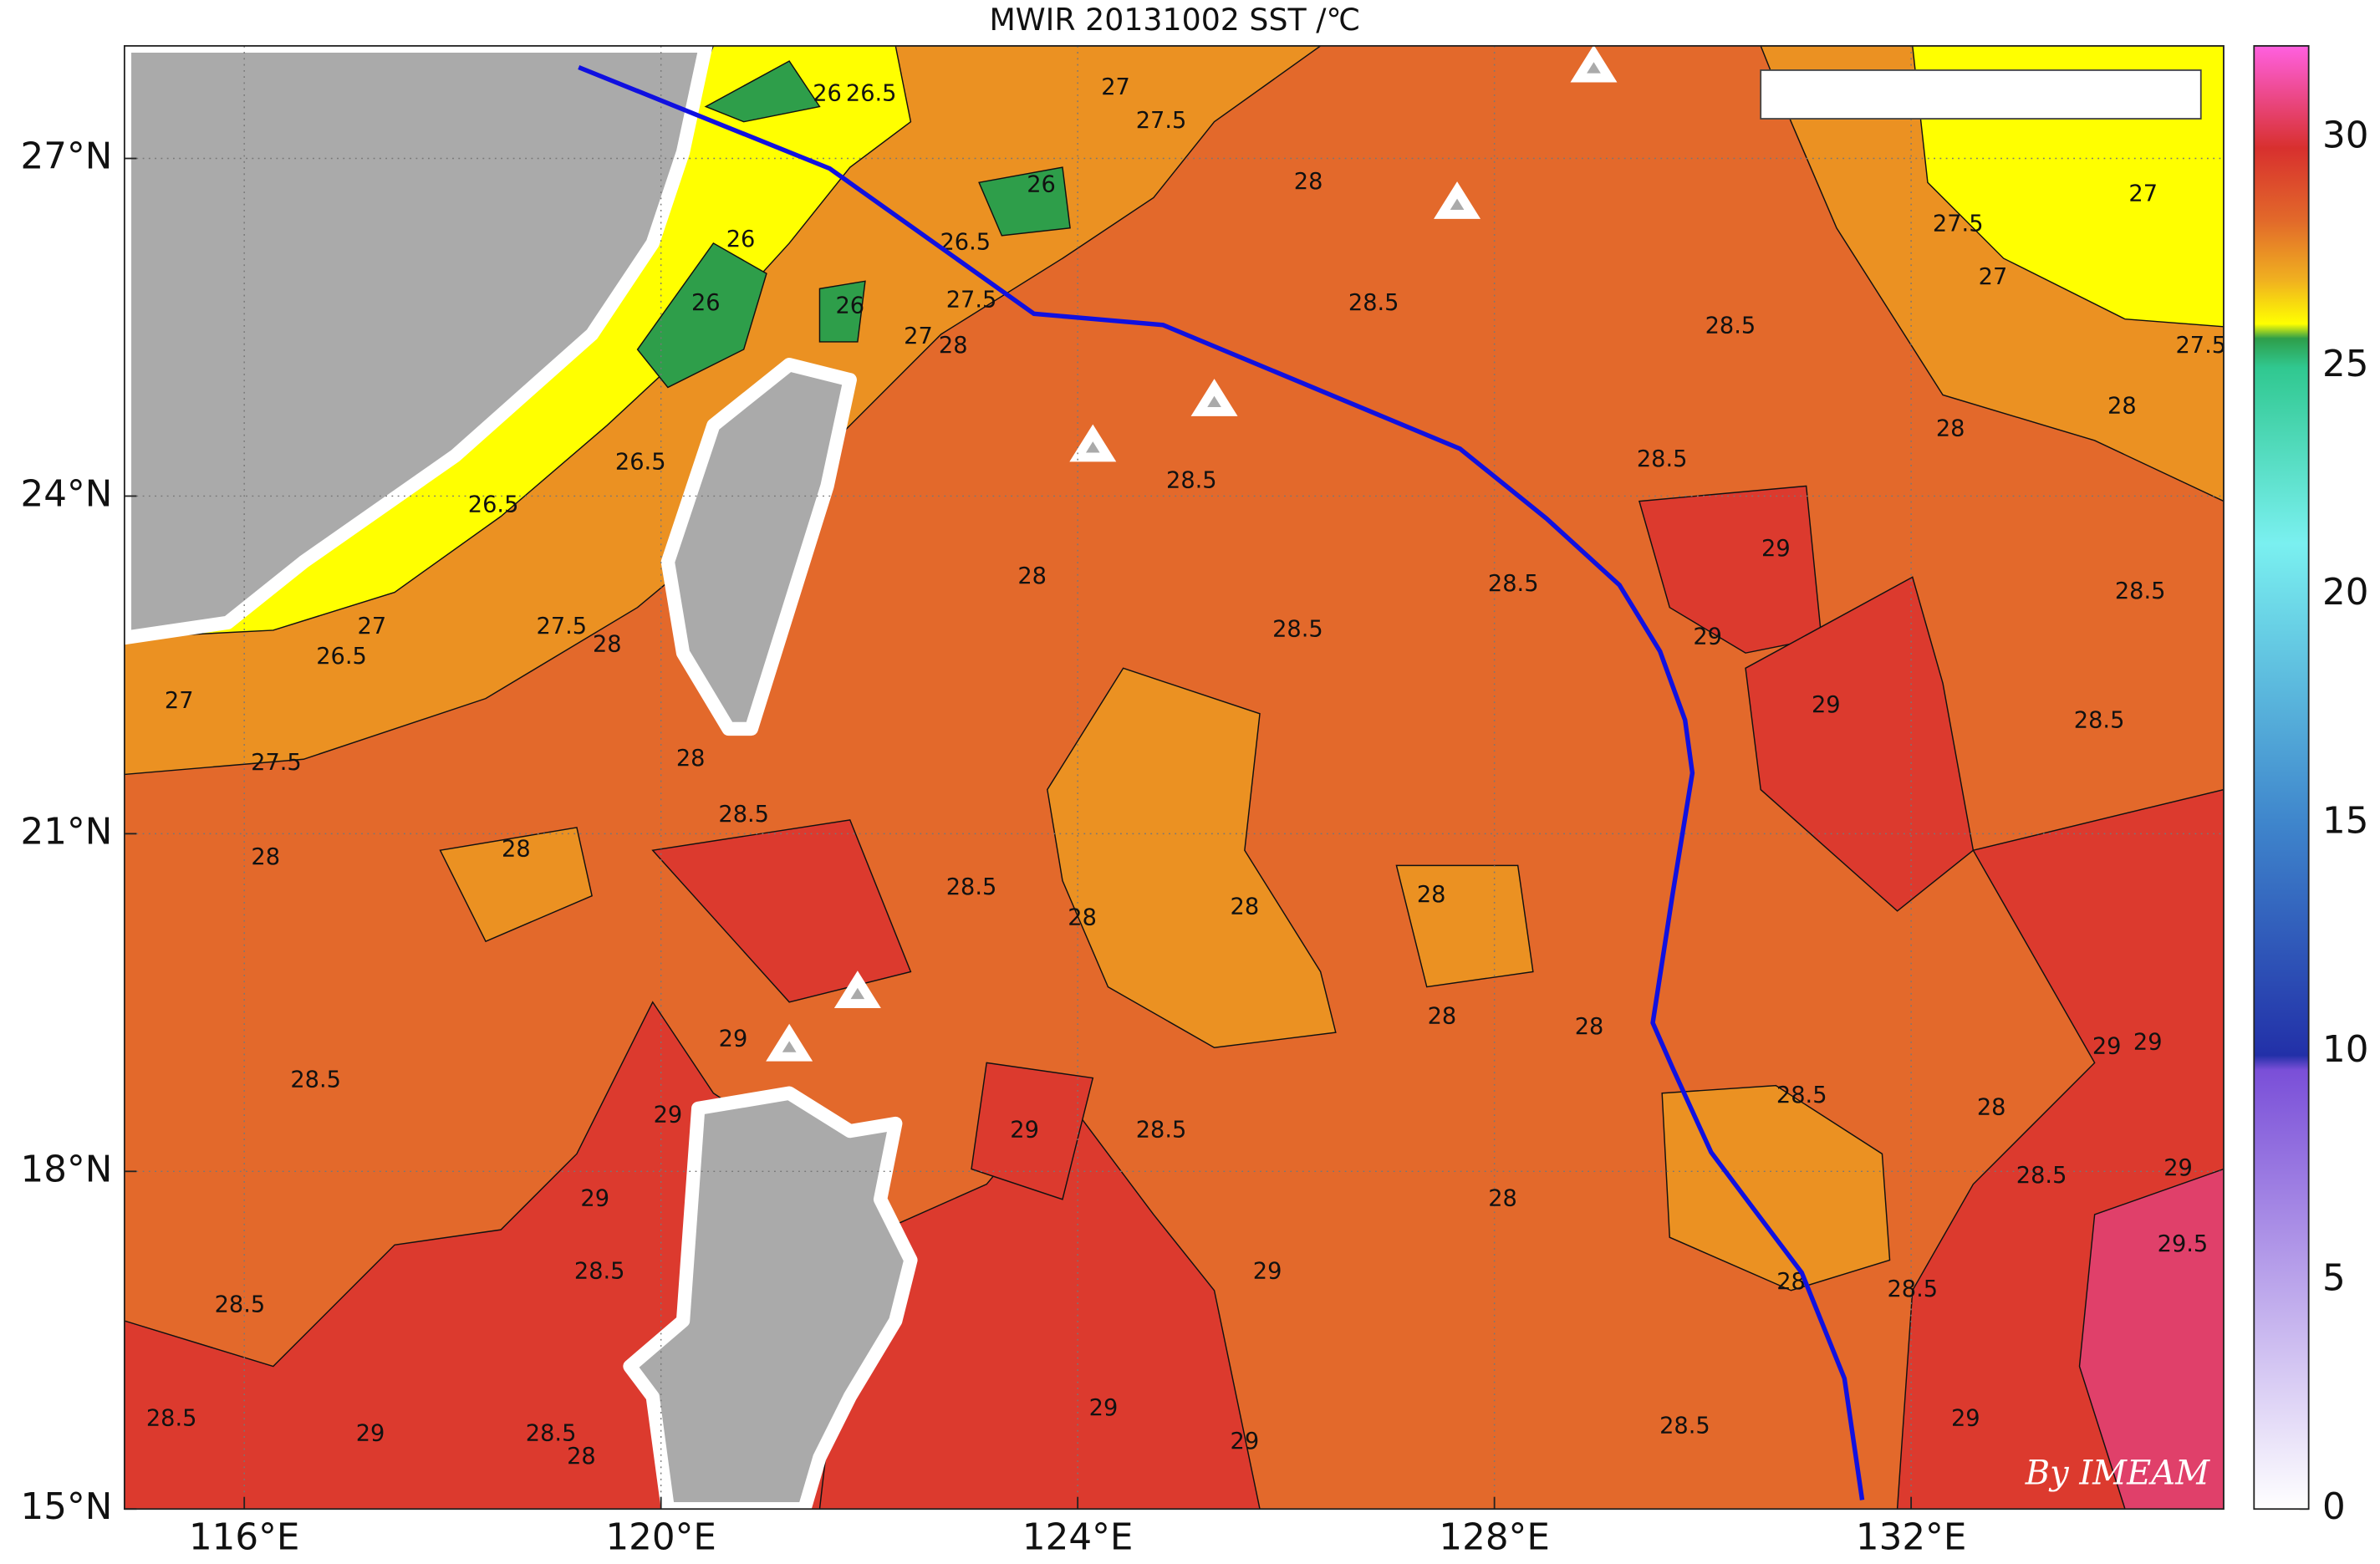 The image size is (2380, 1564). Describe the element at coordinates (2345, 135) in the screenshot. I see `colorbar-label: 30` at that location.